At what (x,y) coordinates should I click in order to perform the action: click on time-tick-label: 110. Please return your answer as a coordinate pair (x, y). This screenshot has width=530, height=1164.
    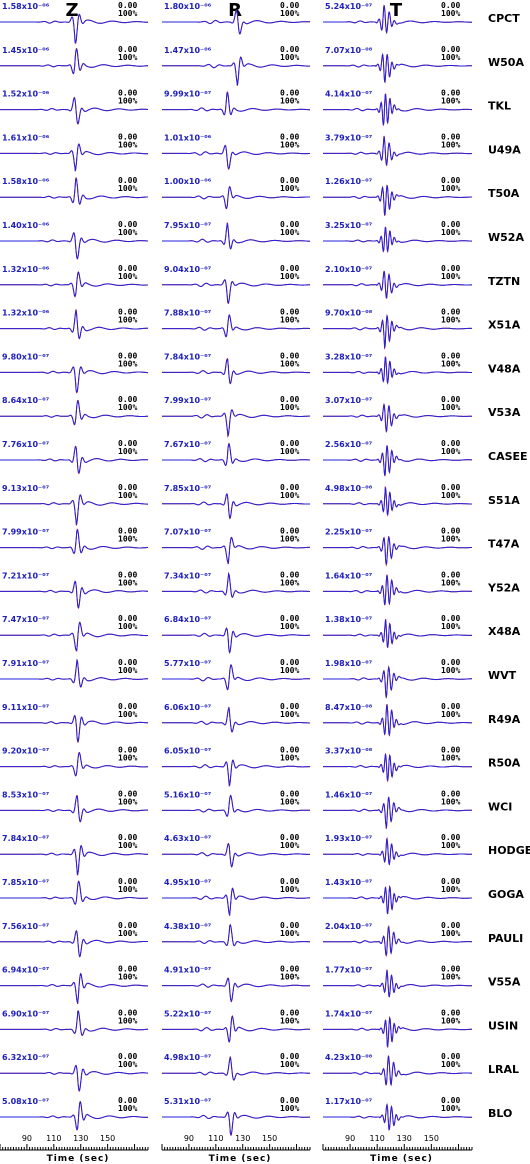
    Looking at the image, I should click on (215, 1138).